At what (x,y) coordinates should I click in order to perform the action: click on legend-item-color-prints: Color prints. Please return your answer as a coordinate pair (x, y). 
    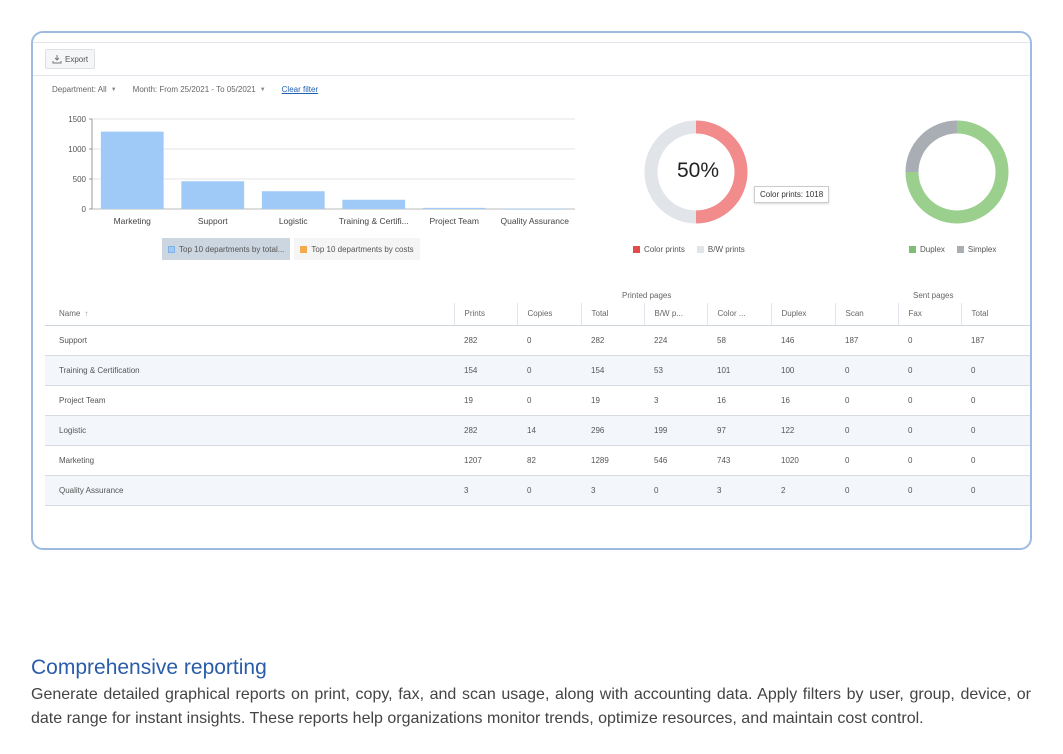
    Looking at the image, I should click on (659, 249).